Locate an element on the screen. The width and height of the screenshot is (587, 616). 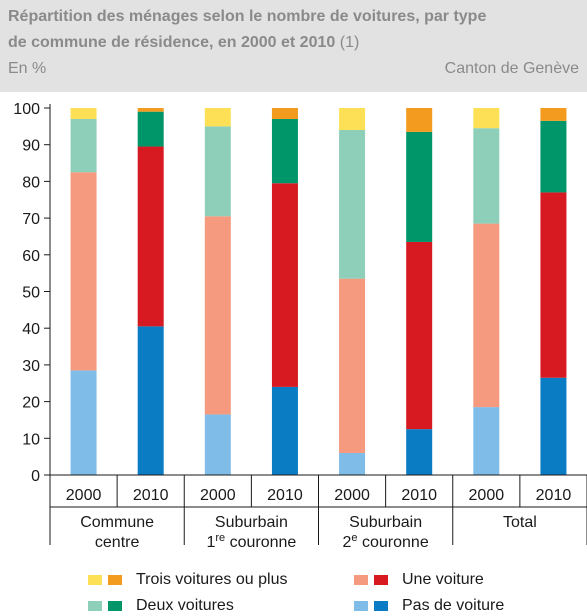
legend-label: Une voiture is located at coordinates (443, 579).